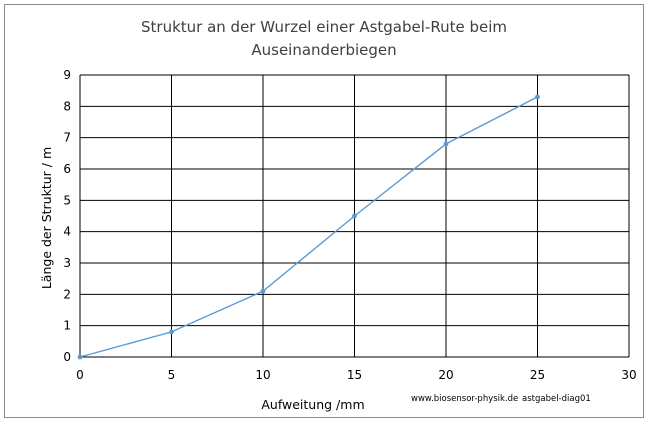 The height and width of the screenshot is (424, 650). I want to click on x-tick-label: 20, so click(445, 375).